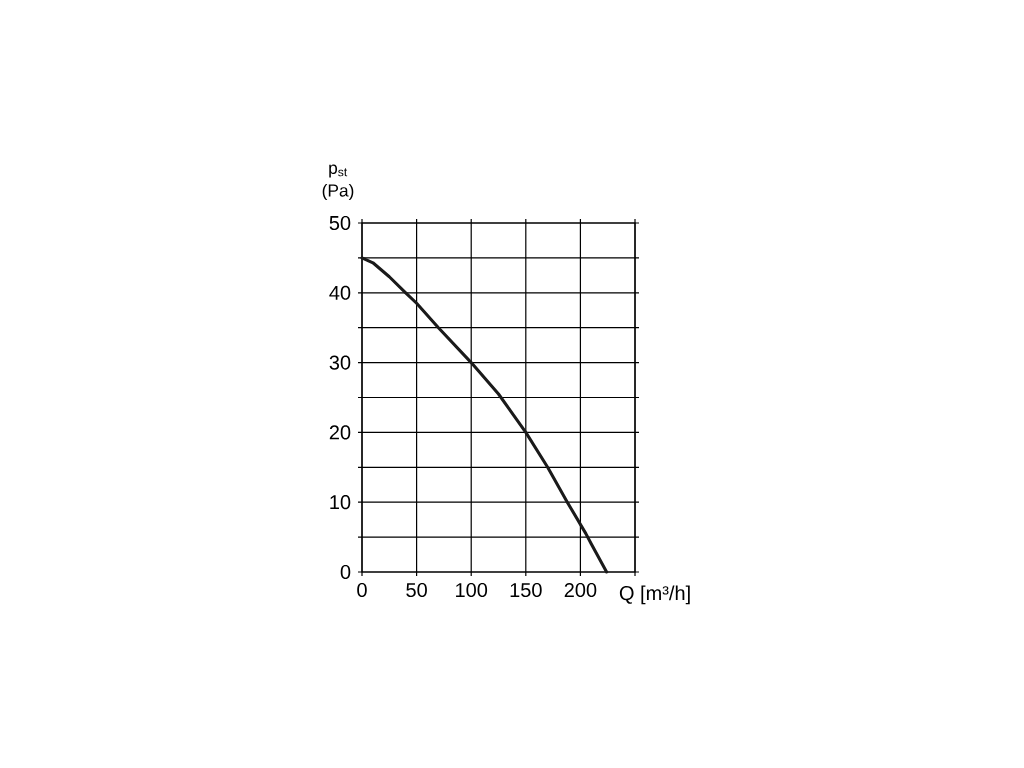 This screenshot has width=1024, height=768. I want to click on y-tick-label: 50, so click(340, 223).